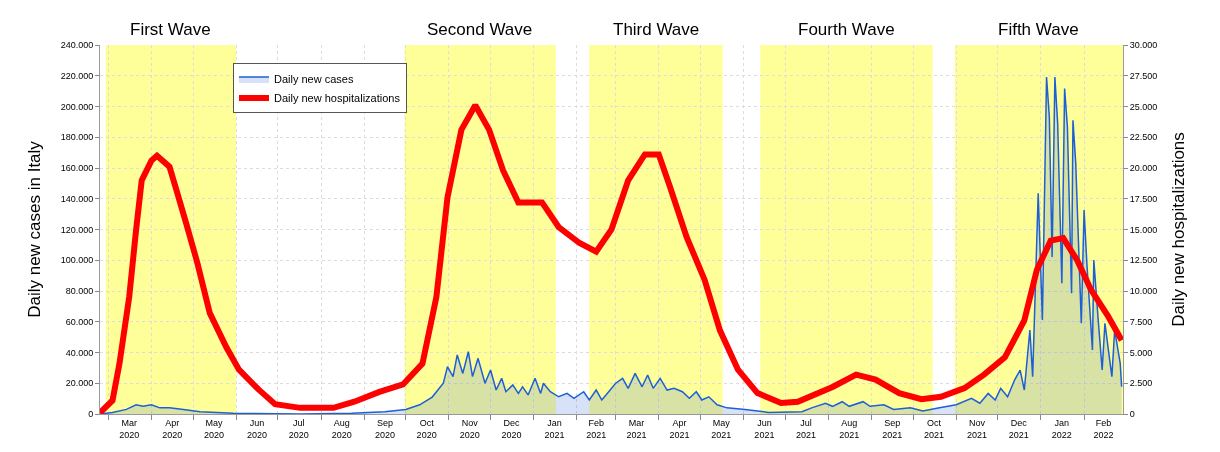 The height and width of the screenshot is (452, 1220). I want to click on y-tick-label: 120.000, so click(77, 229).